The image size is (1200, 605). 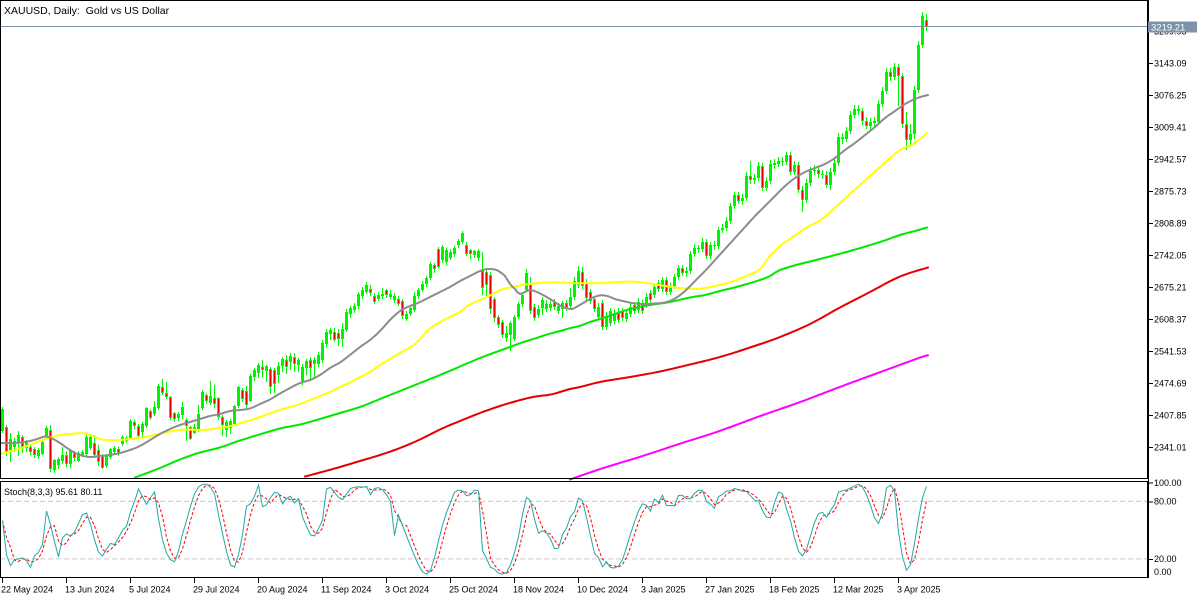 What do you see at coordinates (53, 492) in the screenshot?
I see `svg-text: Stoch(8,3,3) 95.61 80.11` at bounding box center [53, 492].